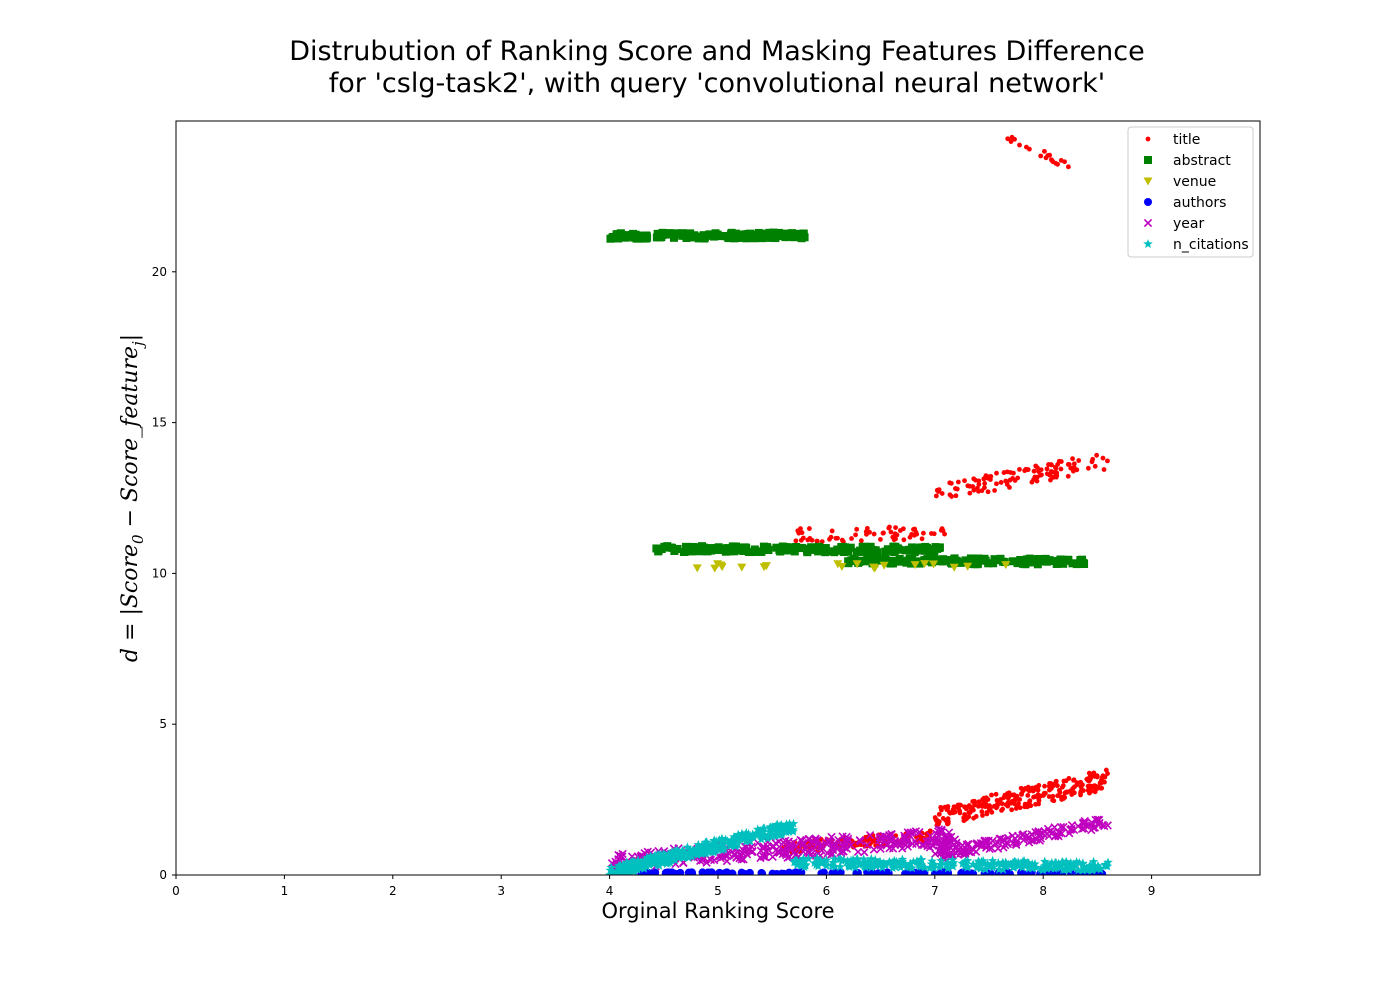  I want to click on x-tick-label: 9, so click(1152, 891).